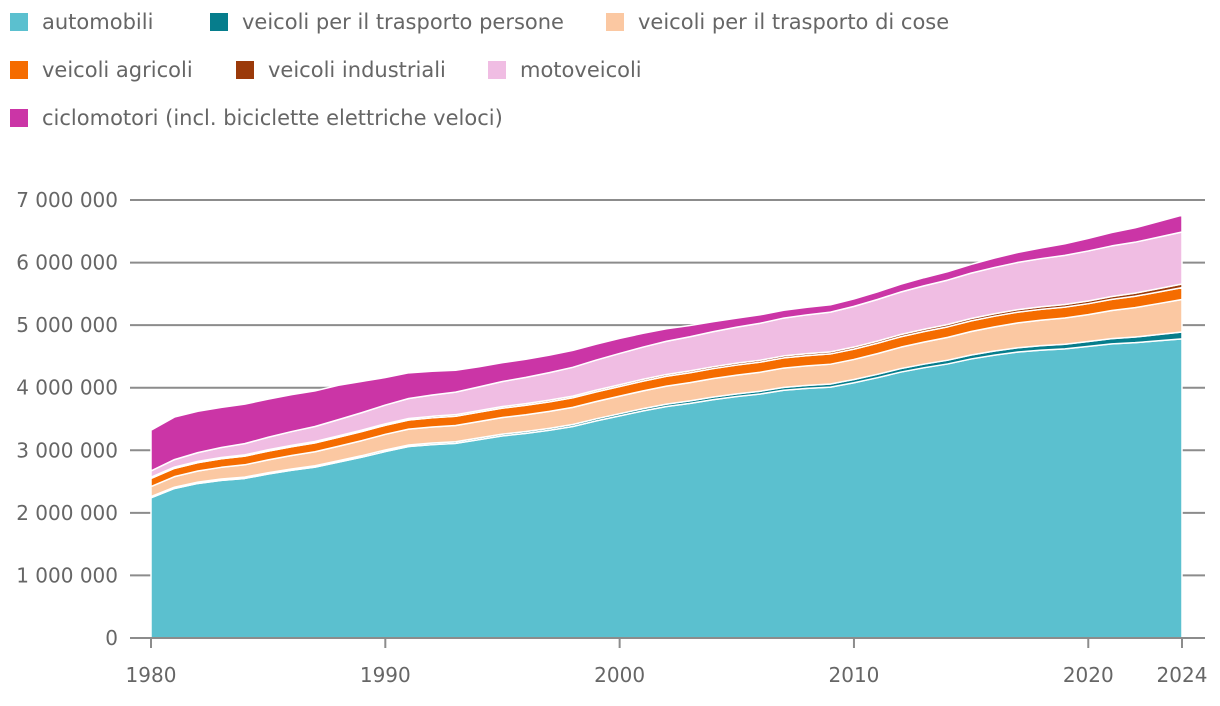  Describe the element at coordinates (385, 675) in the screenshot. I see `x-tick-label: 1990` at that location.